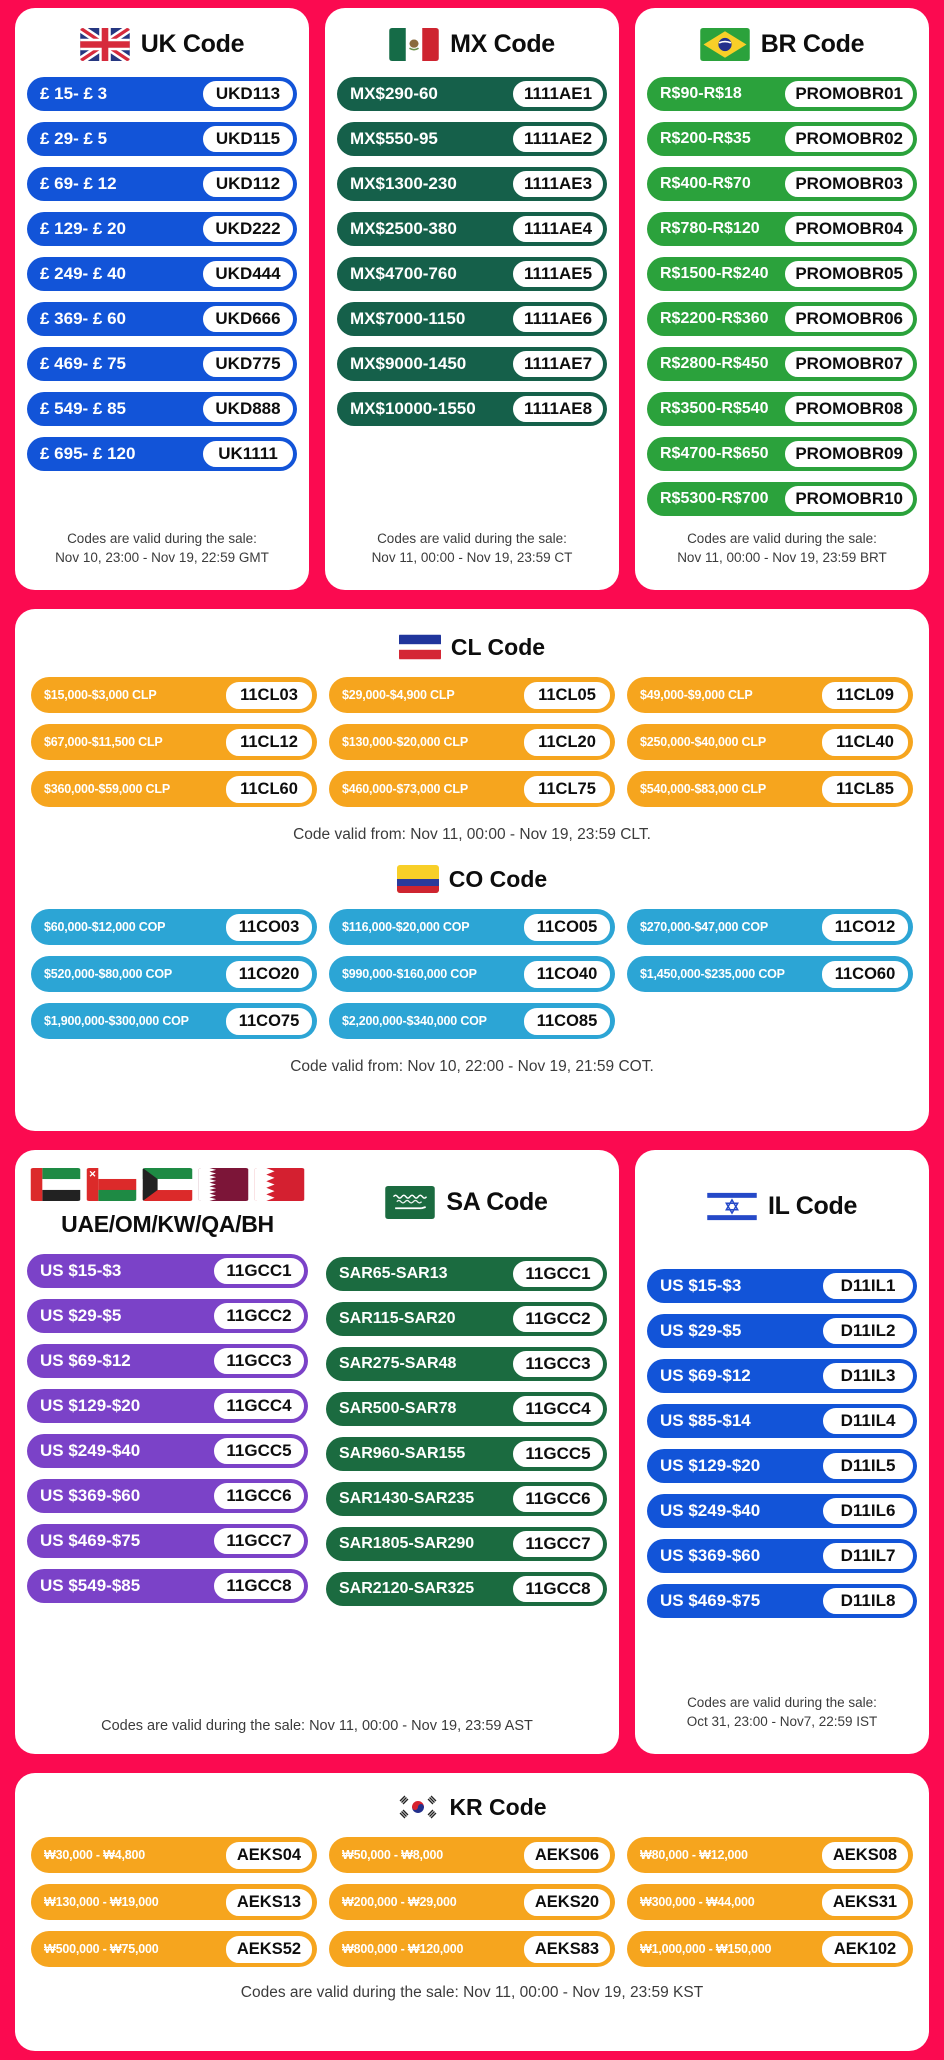 The height and width of the screenshot is (2060, 944). I want to click on promo-pill: US $69-$12 D11IL3, so click(782, 1376).